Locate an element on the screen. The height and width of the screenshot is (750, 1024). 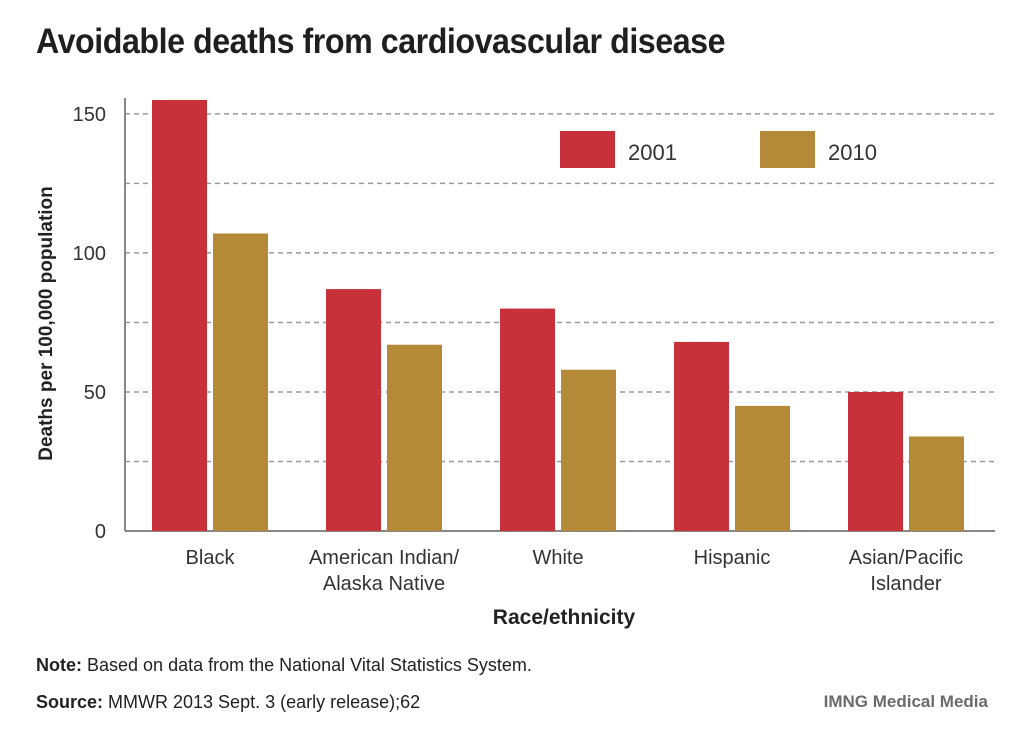
x-tick-label: Islander is located at coordinates (905, 584).